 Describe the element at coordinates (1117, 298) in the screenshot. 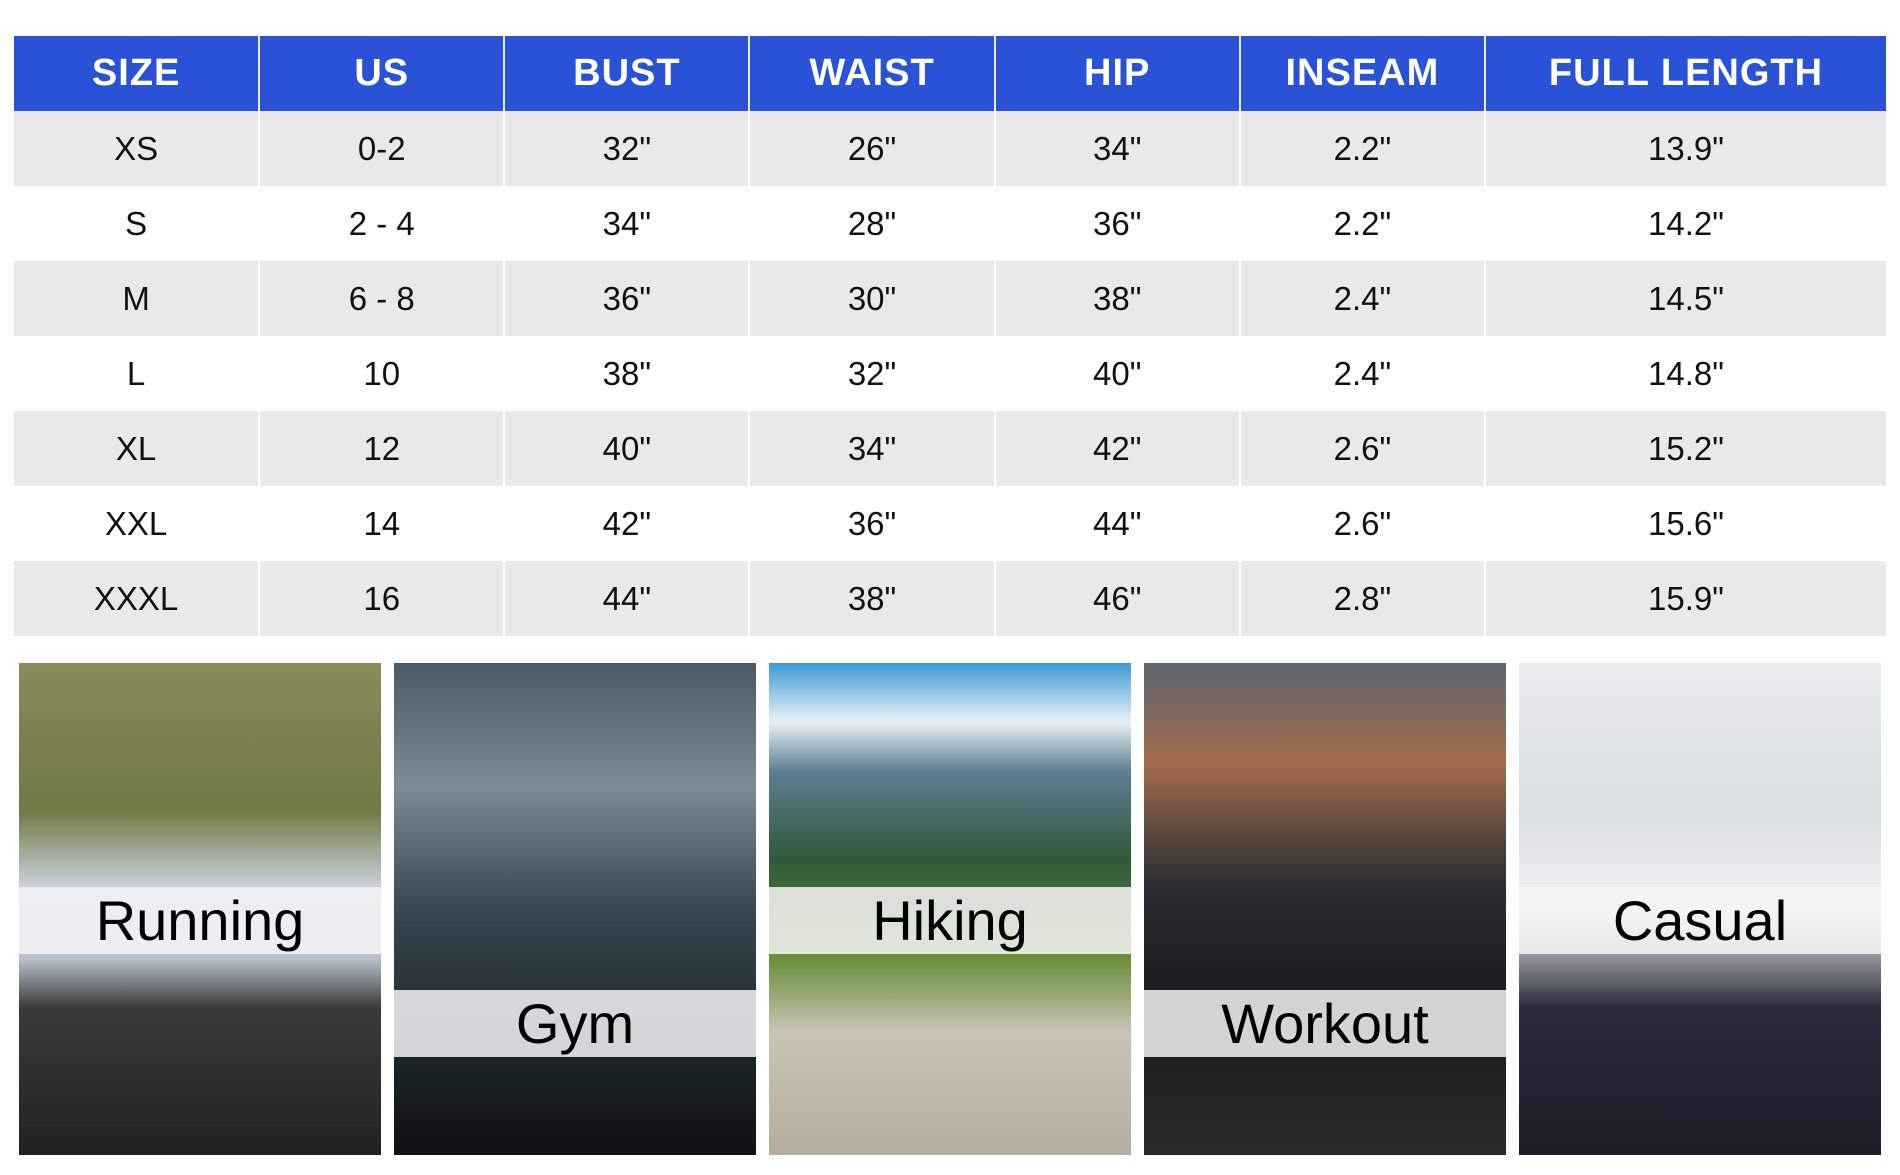

I see `cell-hip: 38"` at that location.